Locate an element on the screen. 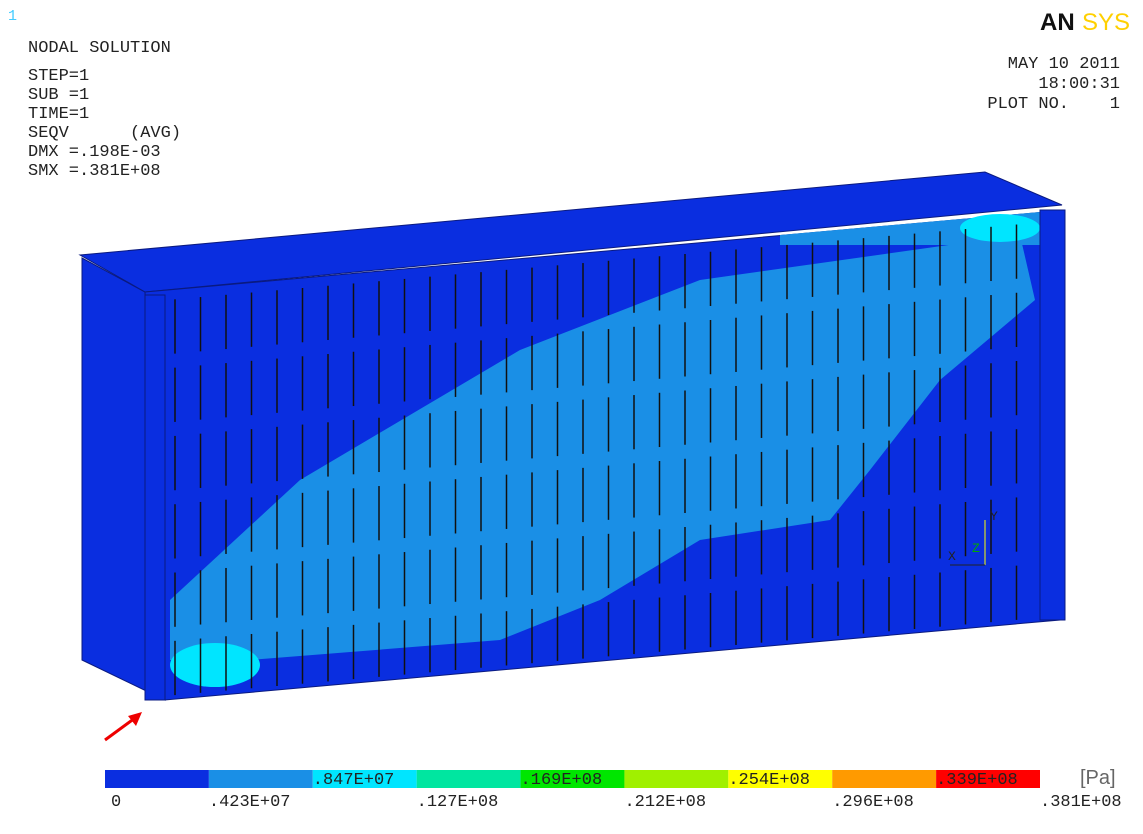 The image size is (1143, 834). window-number: 1 is located at coordinates (12, 16).